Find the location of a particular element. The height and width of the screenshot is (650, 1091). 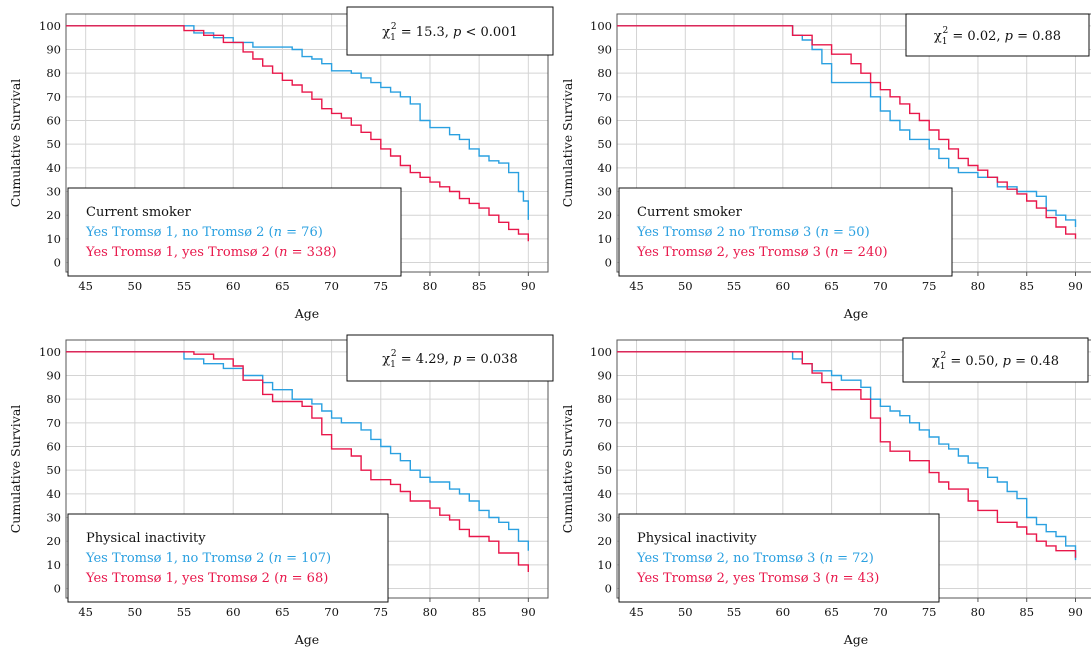

stat-p-symbol: p is located at coordinates (457, 32).